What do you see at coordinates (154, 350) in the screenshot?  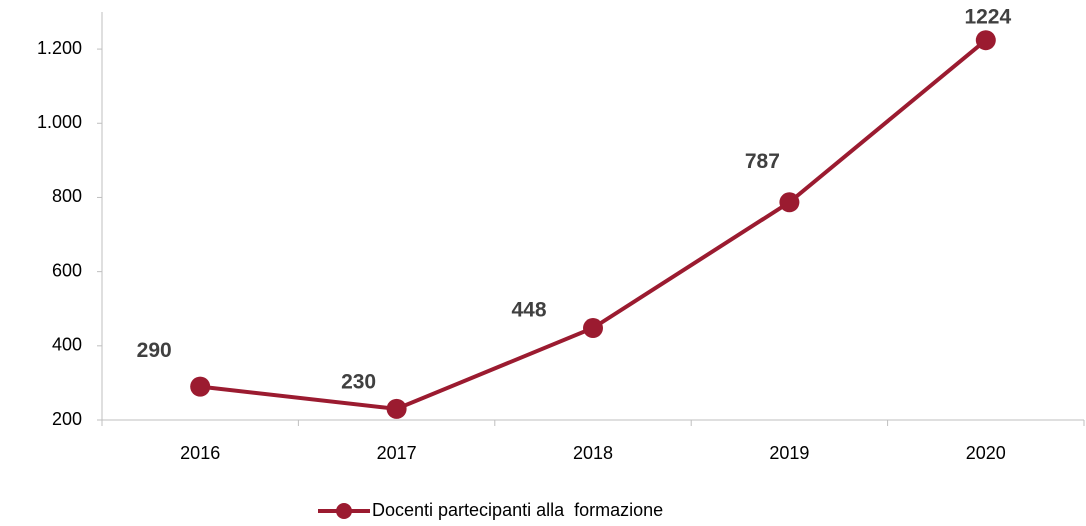 I see `value-label: 290` at bounding box center [154, 350].